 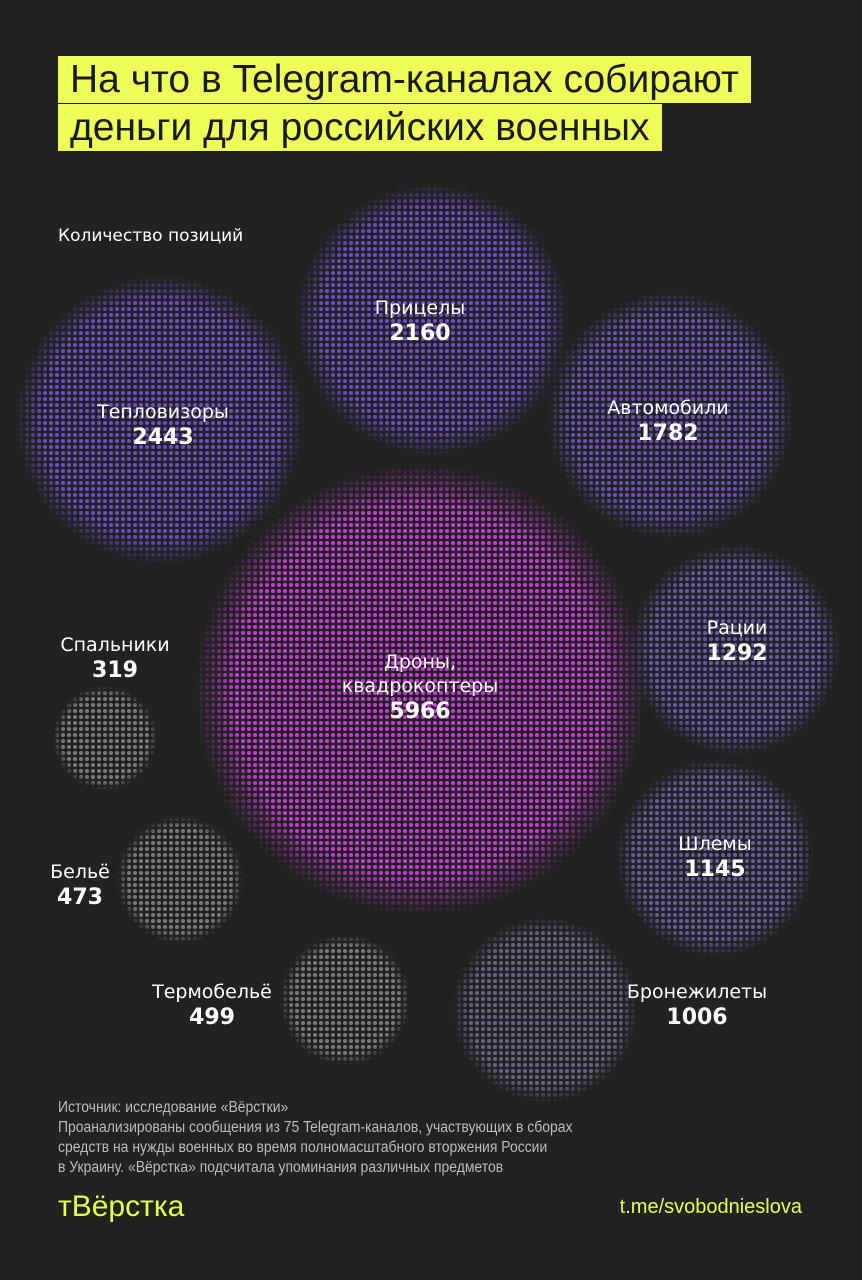 What do you see at coordinates (737, 628) in the screenshot?
I see `bubble-label-text: Рации` at bounding box center [737, 628].